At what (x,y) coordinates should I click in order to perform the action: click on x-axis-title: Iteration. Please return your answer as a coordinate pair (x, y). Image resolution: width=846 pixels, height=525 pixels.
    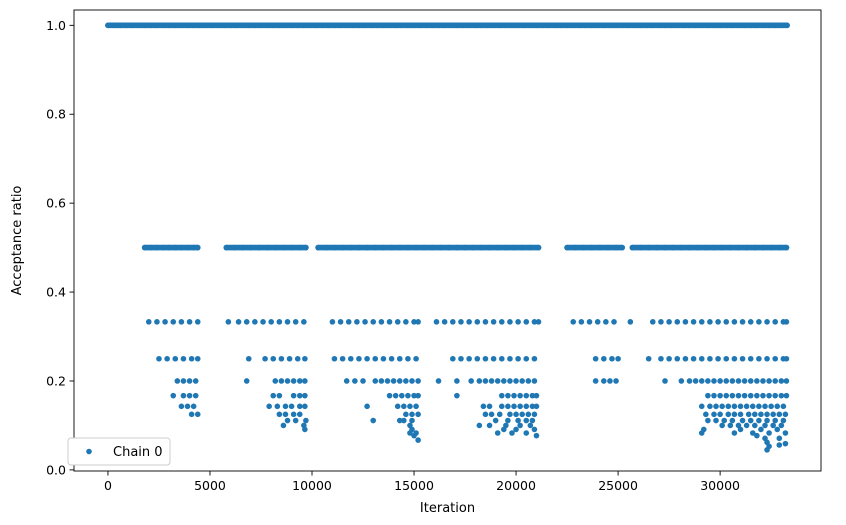
    Looking at the image, I should click on (447, 508).